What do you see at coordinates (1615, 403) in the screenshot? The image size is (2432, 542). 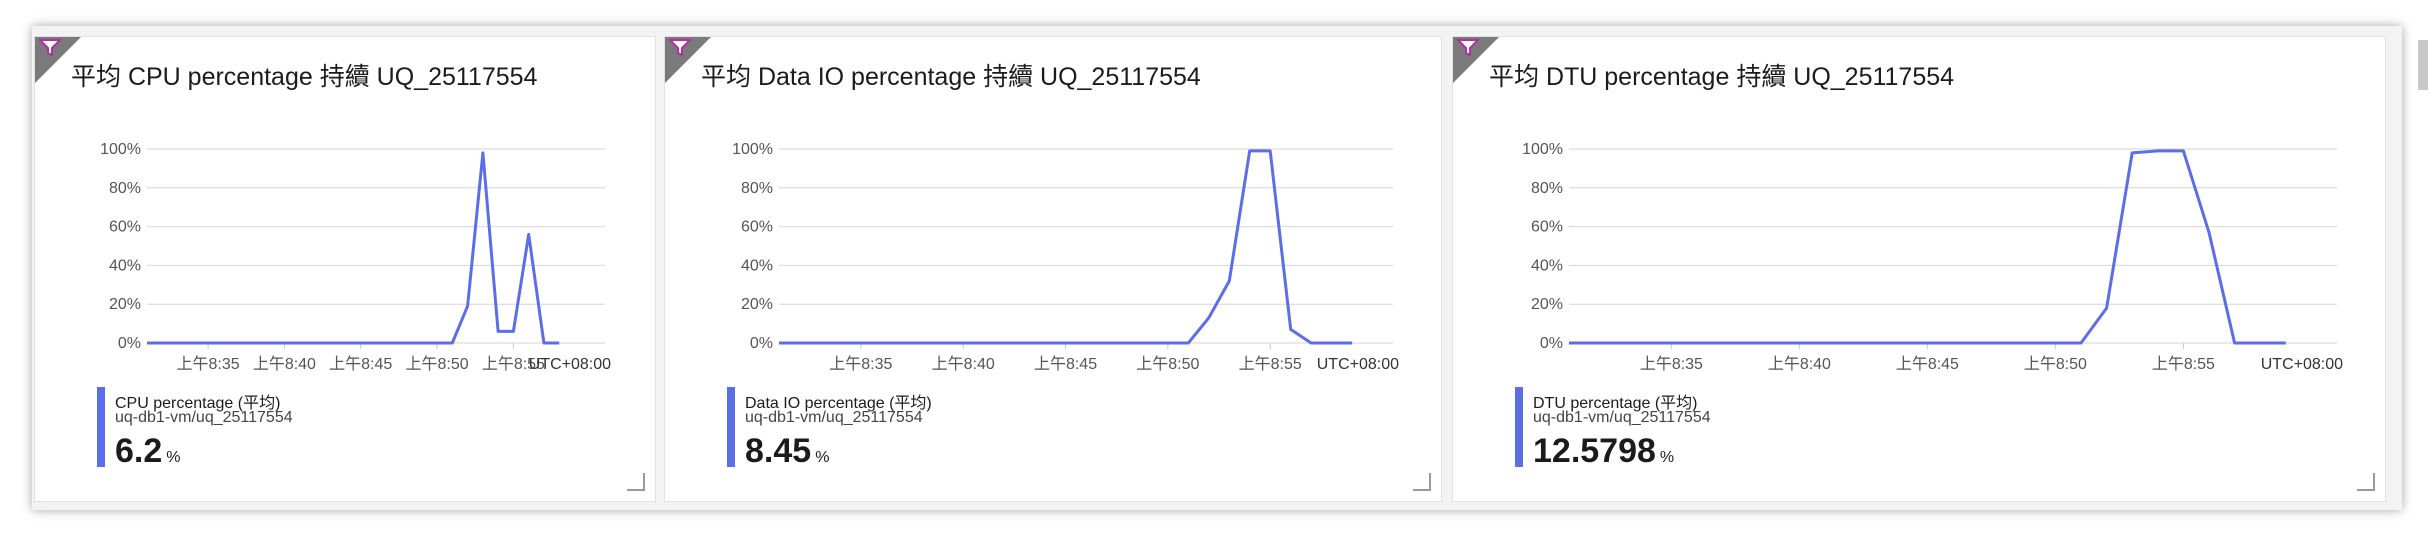 I see `legend-metric-name: DTU percentage (平均)` at bounding box center [1615, 403].